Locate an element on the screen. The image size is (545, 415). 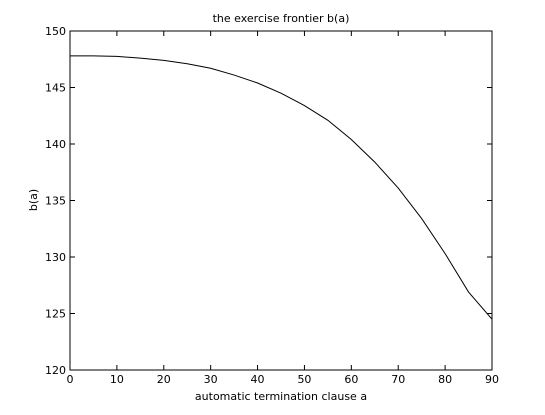
chart-title: the exercise frontier b(a) is located at coordinates (281, 18).